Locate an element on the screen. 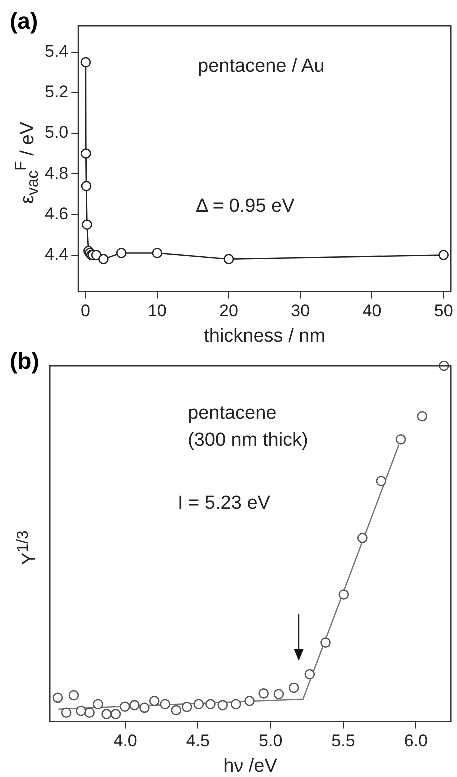 This screenshot has height=777, width=457. x-tick-label: 10 is located at coordinates (157, 311).